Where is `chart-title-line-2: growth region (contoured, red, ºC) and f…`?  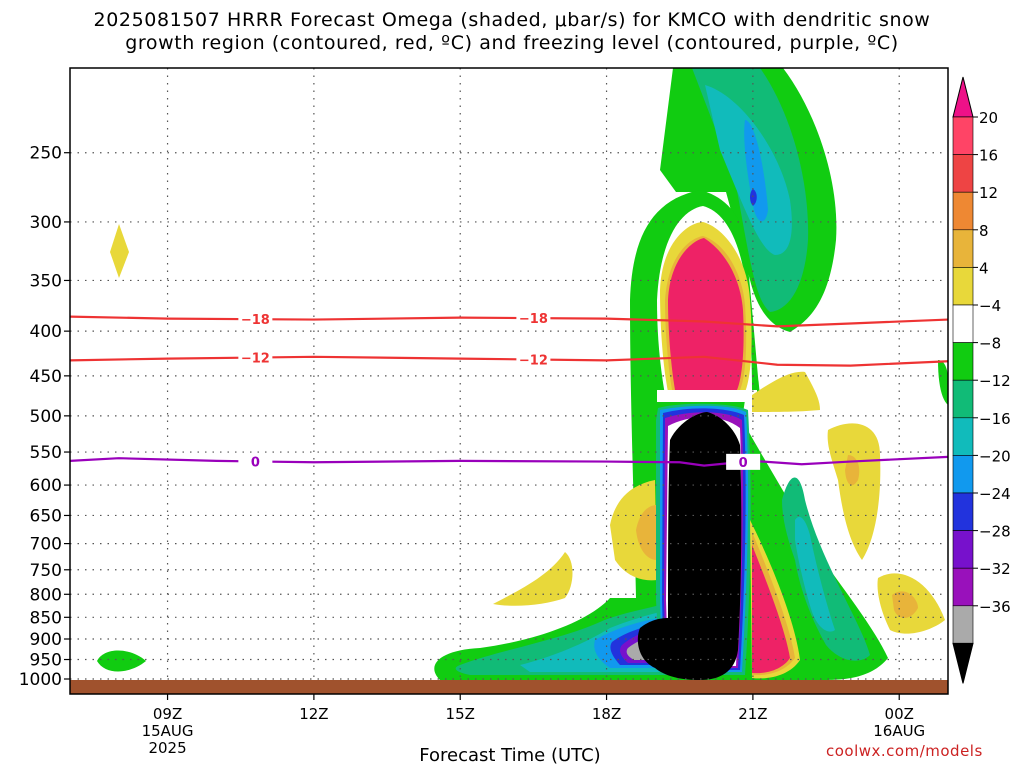
chart-title-line-2: growth region (contoured, red, ºC) and f… is located at coordinates (512, 43).